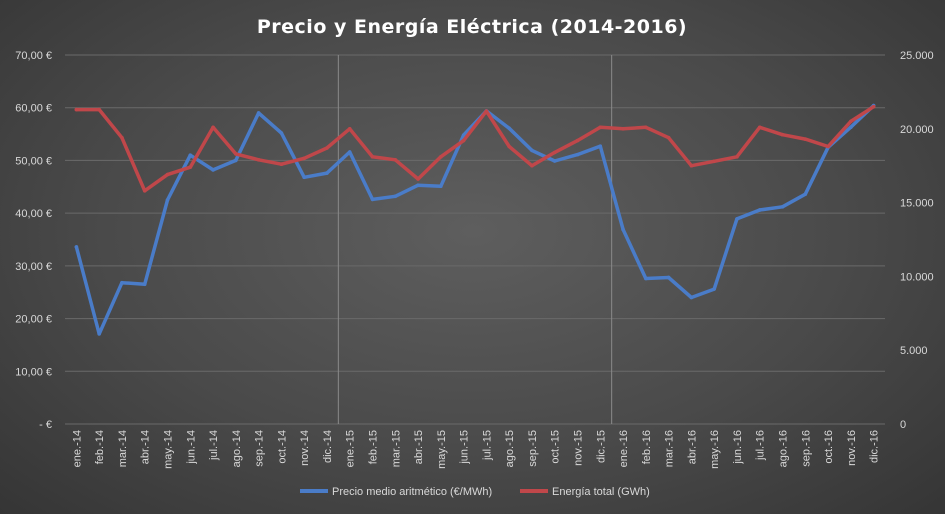 Image resolution: width=945 pixels, height=514 pixels. Describe the element at coordinates (738, 447) in the screenshot. I see `x-tick-label: jun.-16` at that location.